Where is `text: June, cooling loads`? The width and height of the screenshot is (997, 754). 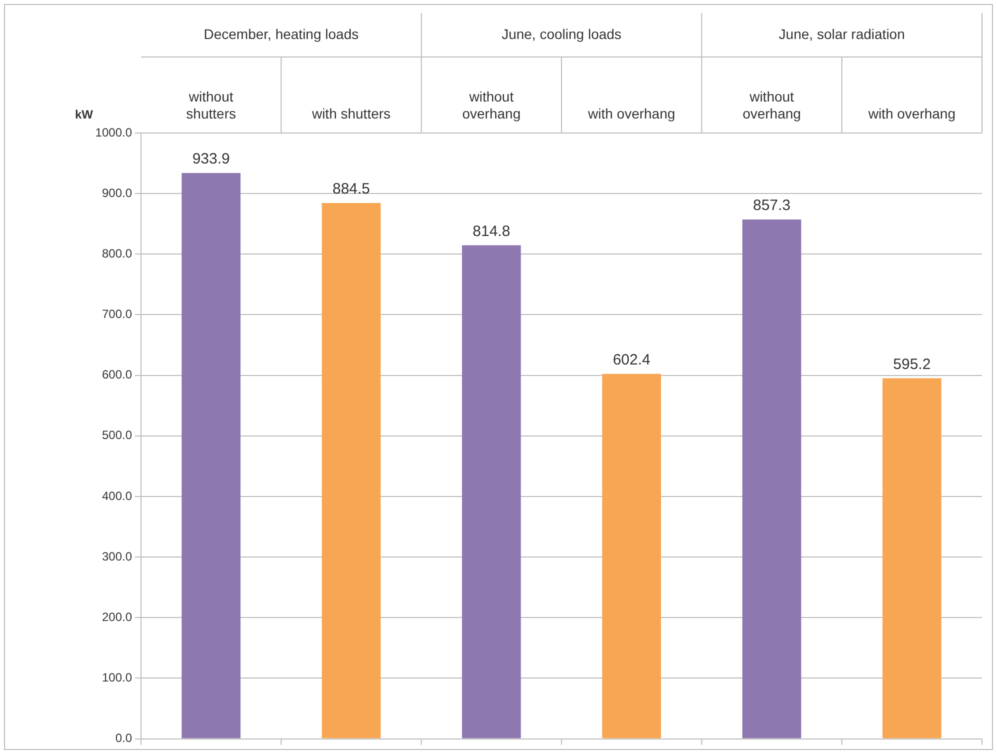 text: June, cooling loads is located at coordinates (562, 34).